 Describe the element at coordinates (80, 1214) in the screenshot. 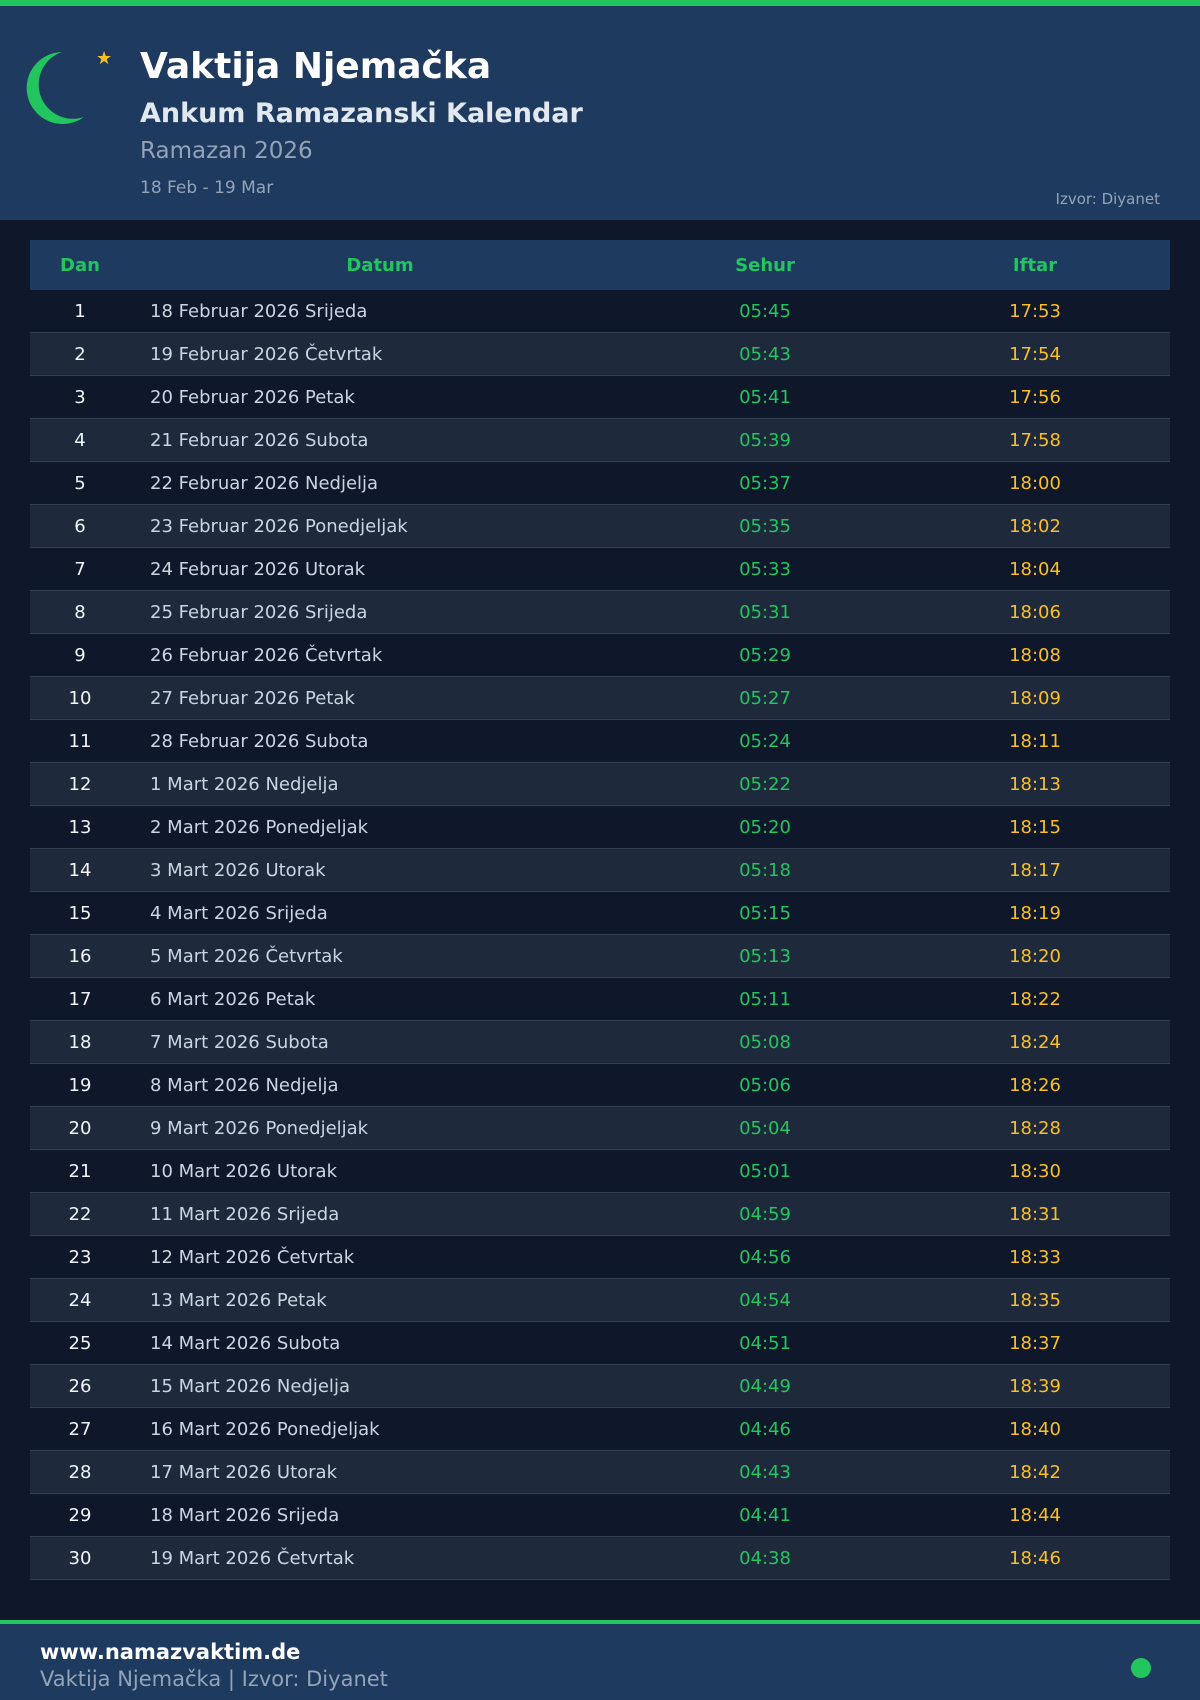

I see `day-cell: 22` at that location.